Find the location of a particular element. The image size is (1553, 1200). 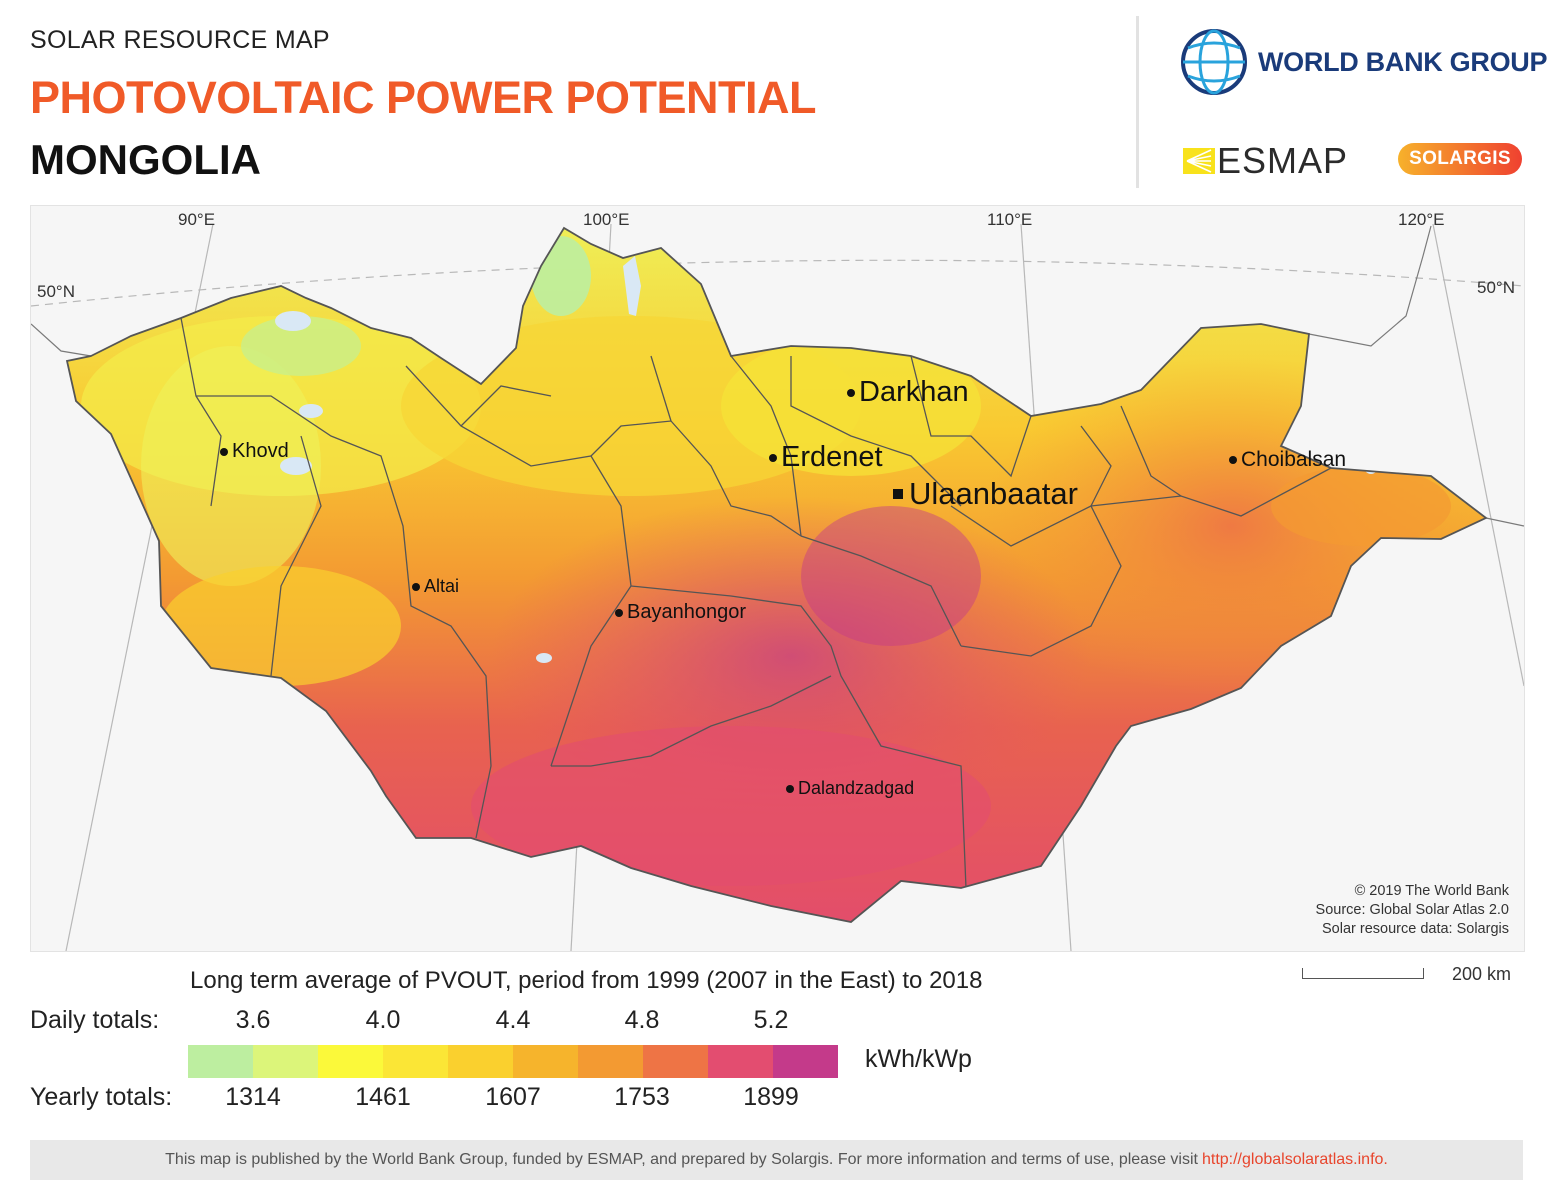

daily-value: 4.8 is located at coordinates (642, 1020).